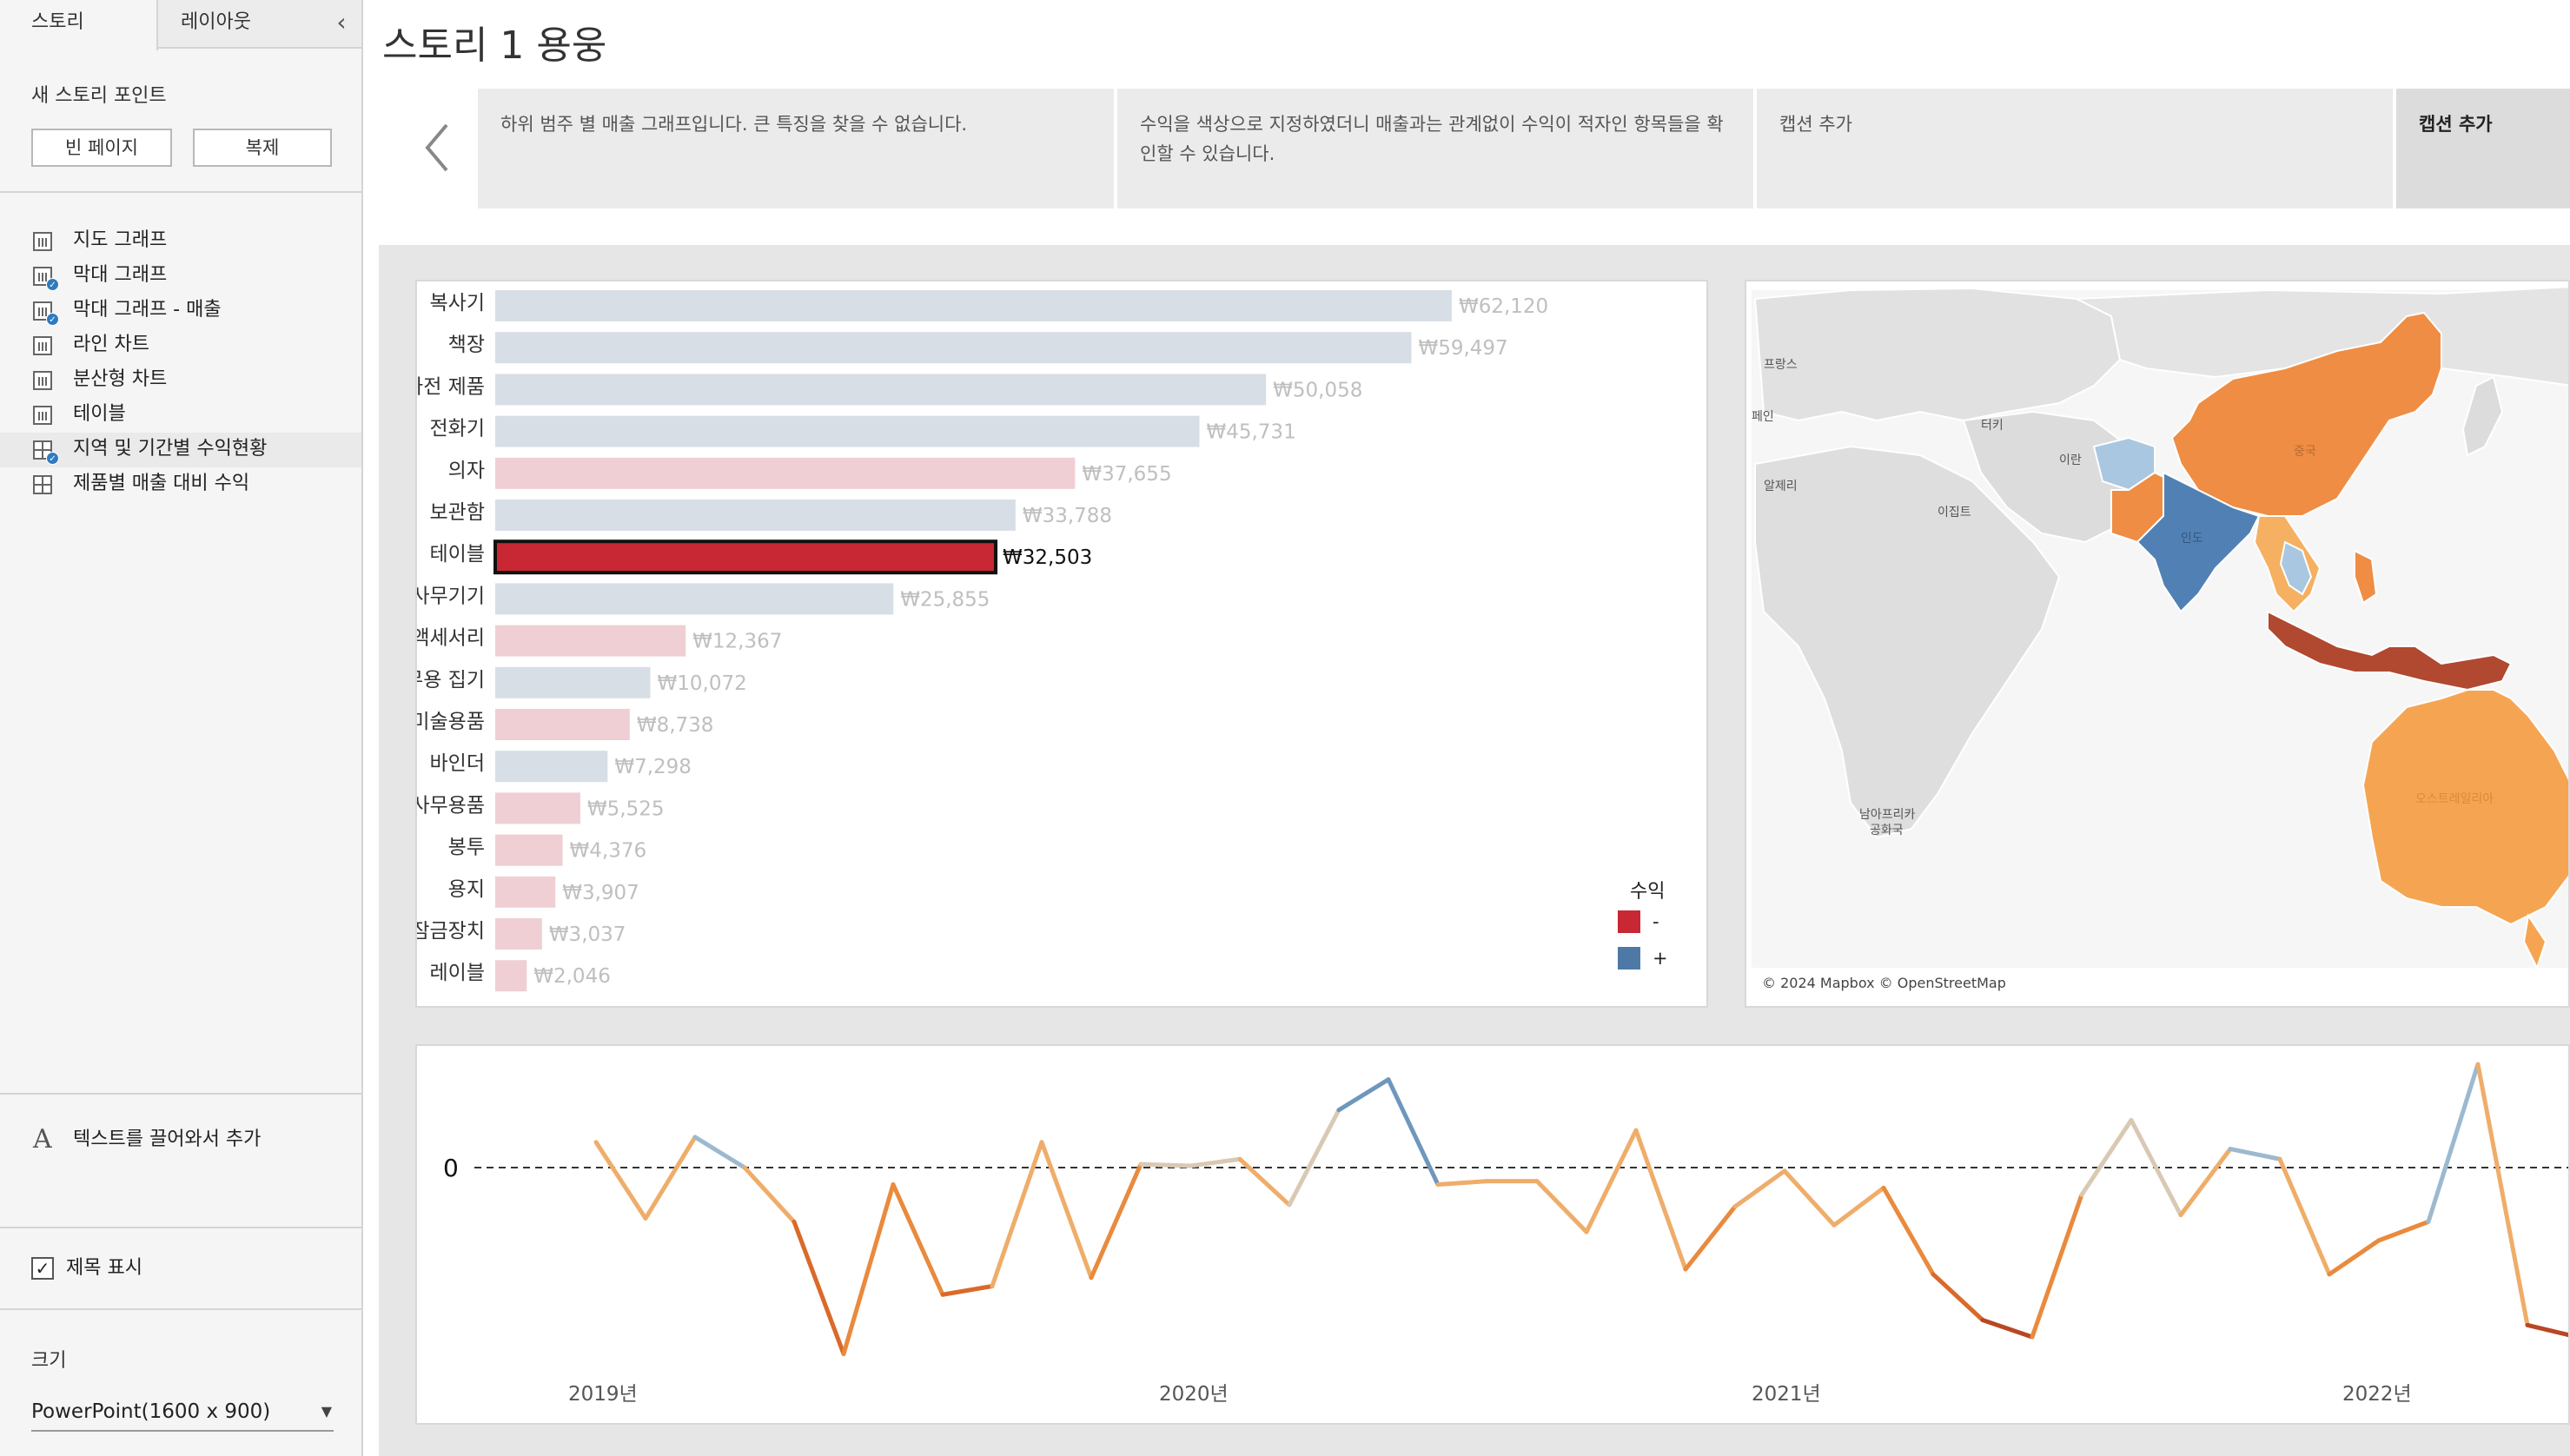 Image resolution: width=2570 pixels, height=1456 pixels. I want to click on tab-story: 스토리, so click(79, 25).